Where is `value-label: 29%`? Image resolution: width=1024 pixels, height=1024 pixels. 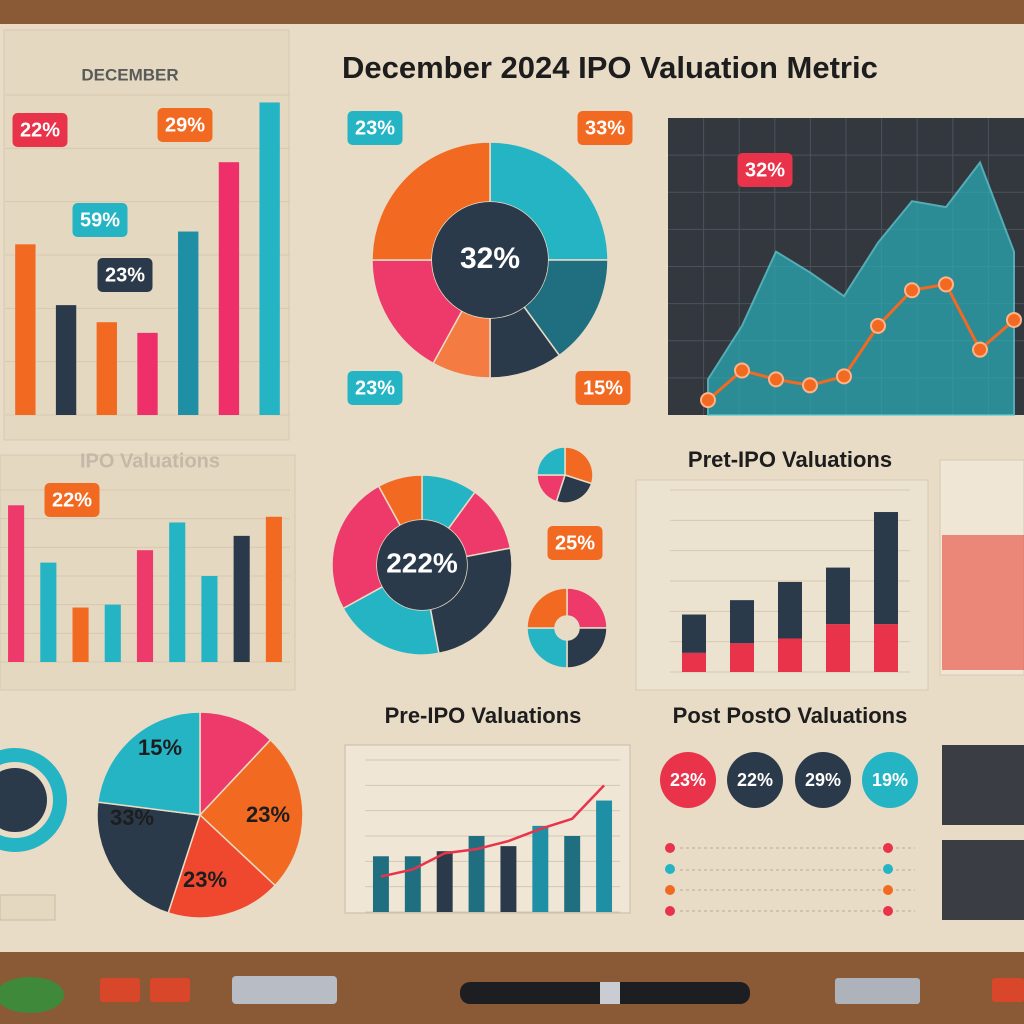
value-label: 29% is located at coordinates (823, 780).